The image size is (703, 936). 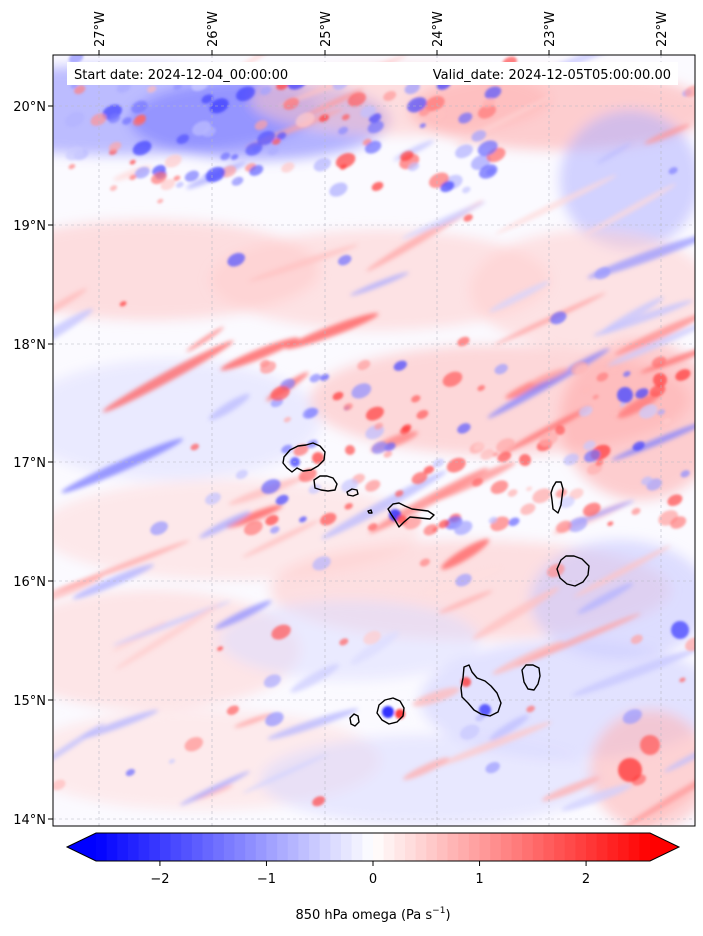 I want to click on lon-tick-label: 26°W, so click(x=213, y=29).